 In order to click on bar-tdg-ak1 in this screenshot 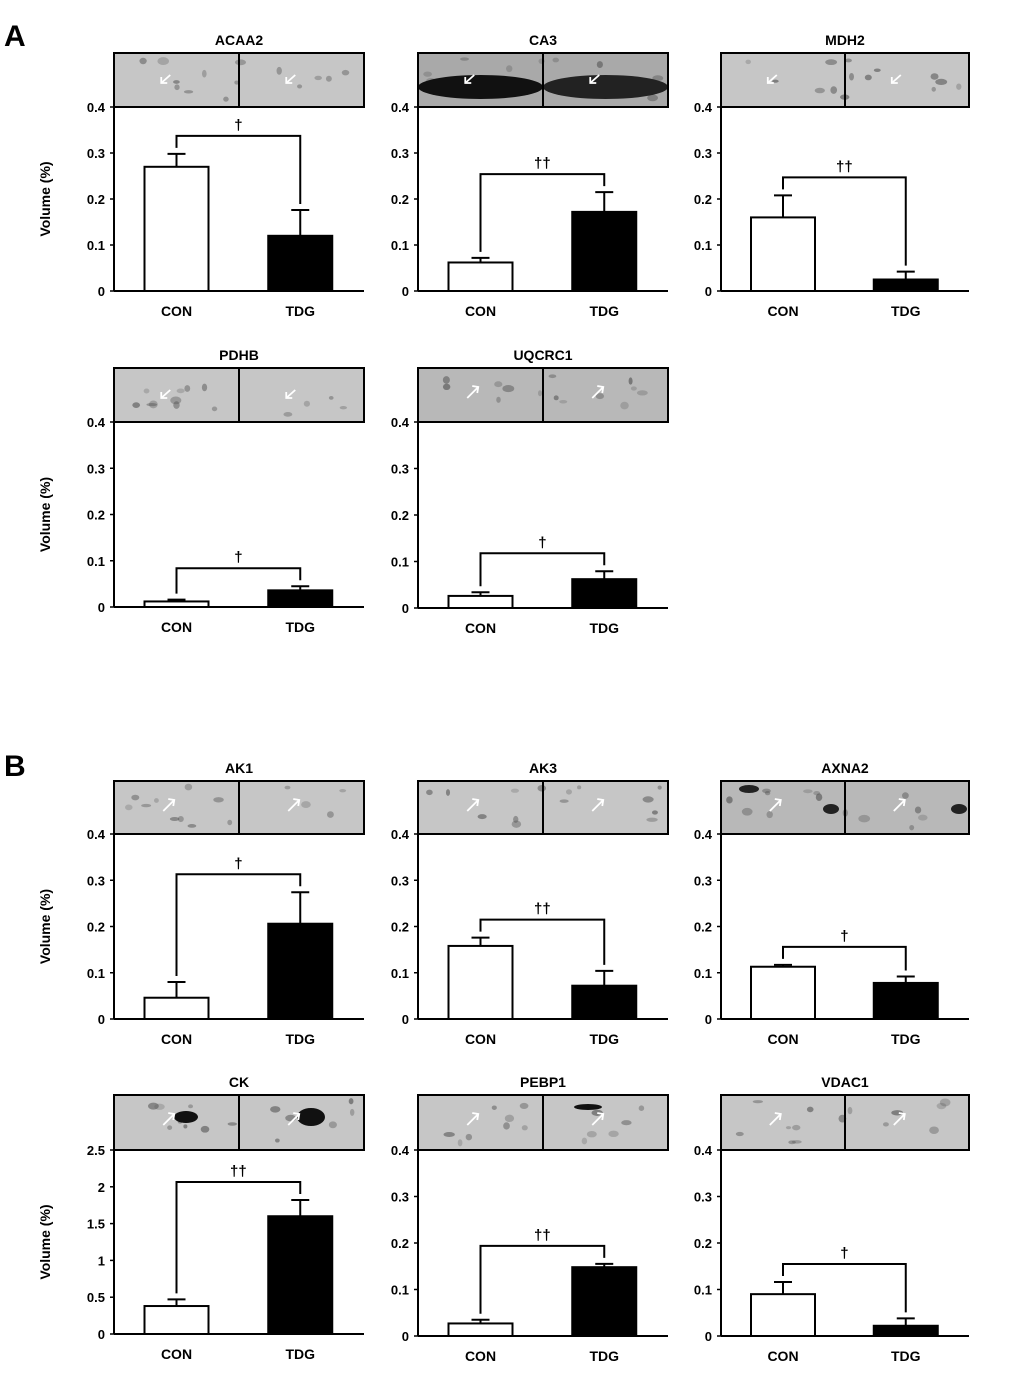, I will do `click(300, 971)`.